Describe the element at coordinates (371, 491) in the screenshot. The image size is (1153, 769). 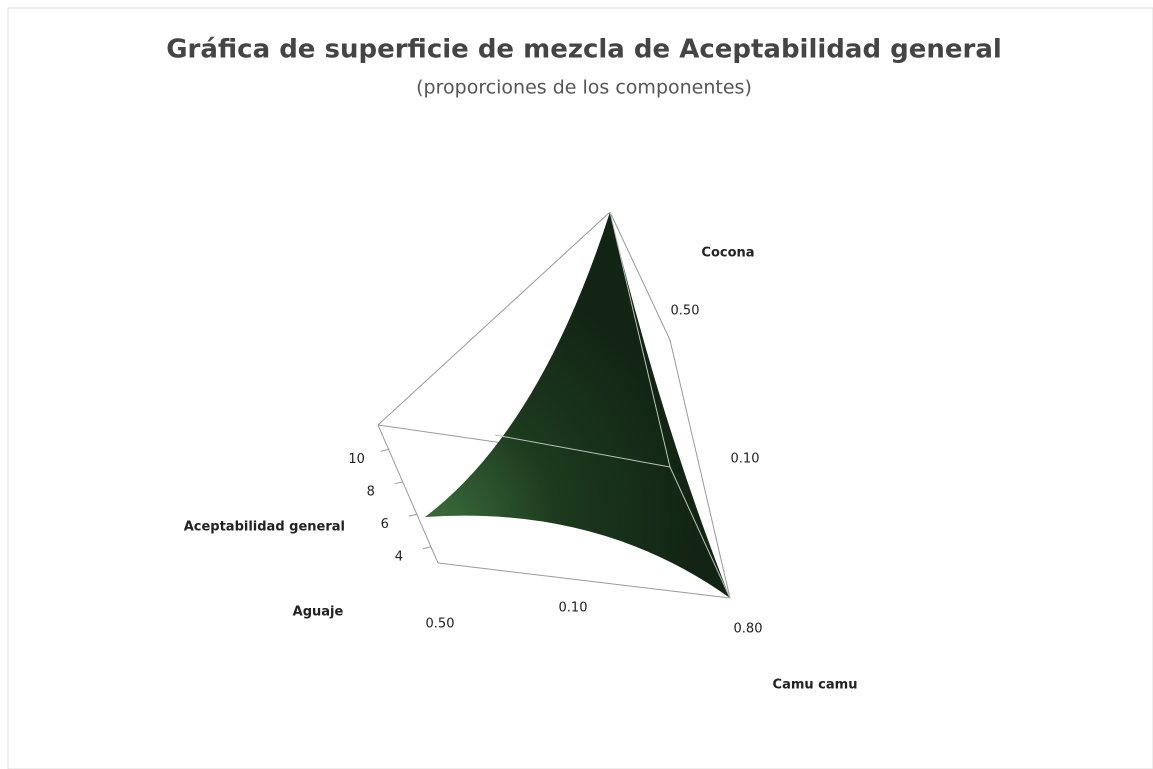
I see `z-tick-label: 8` at that location.